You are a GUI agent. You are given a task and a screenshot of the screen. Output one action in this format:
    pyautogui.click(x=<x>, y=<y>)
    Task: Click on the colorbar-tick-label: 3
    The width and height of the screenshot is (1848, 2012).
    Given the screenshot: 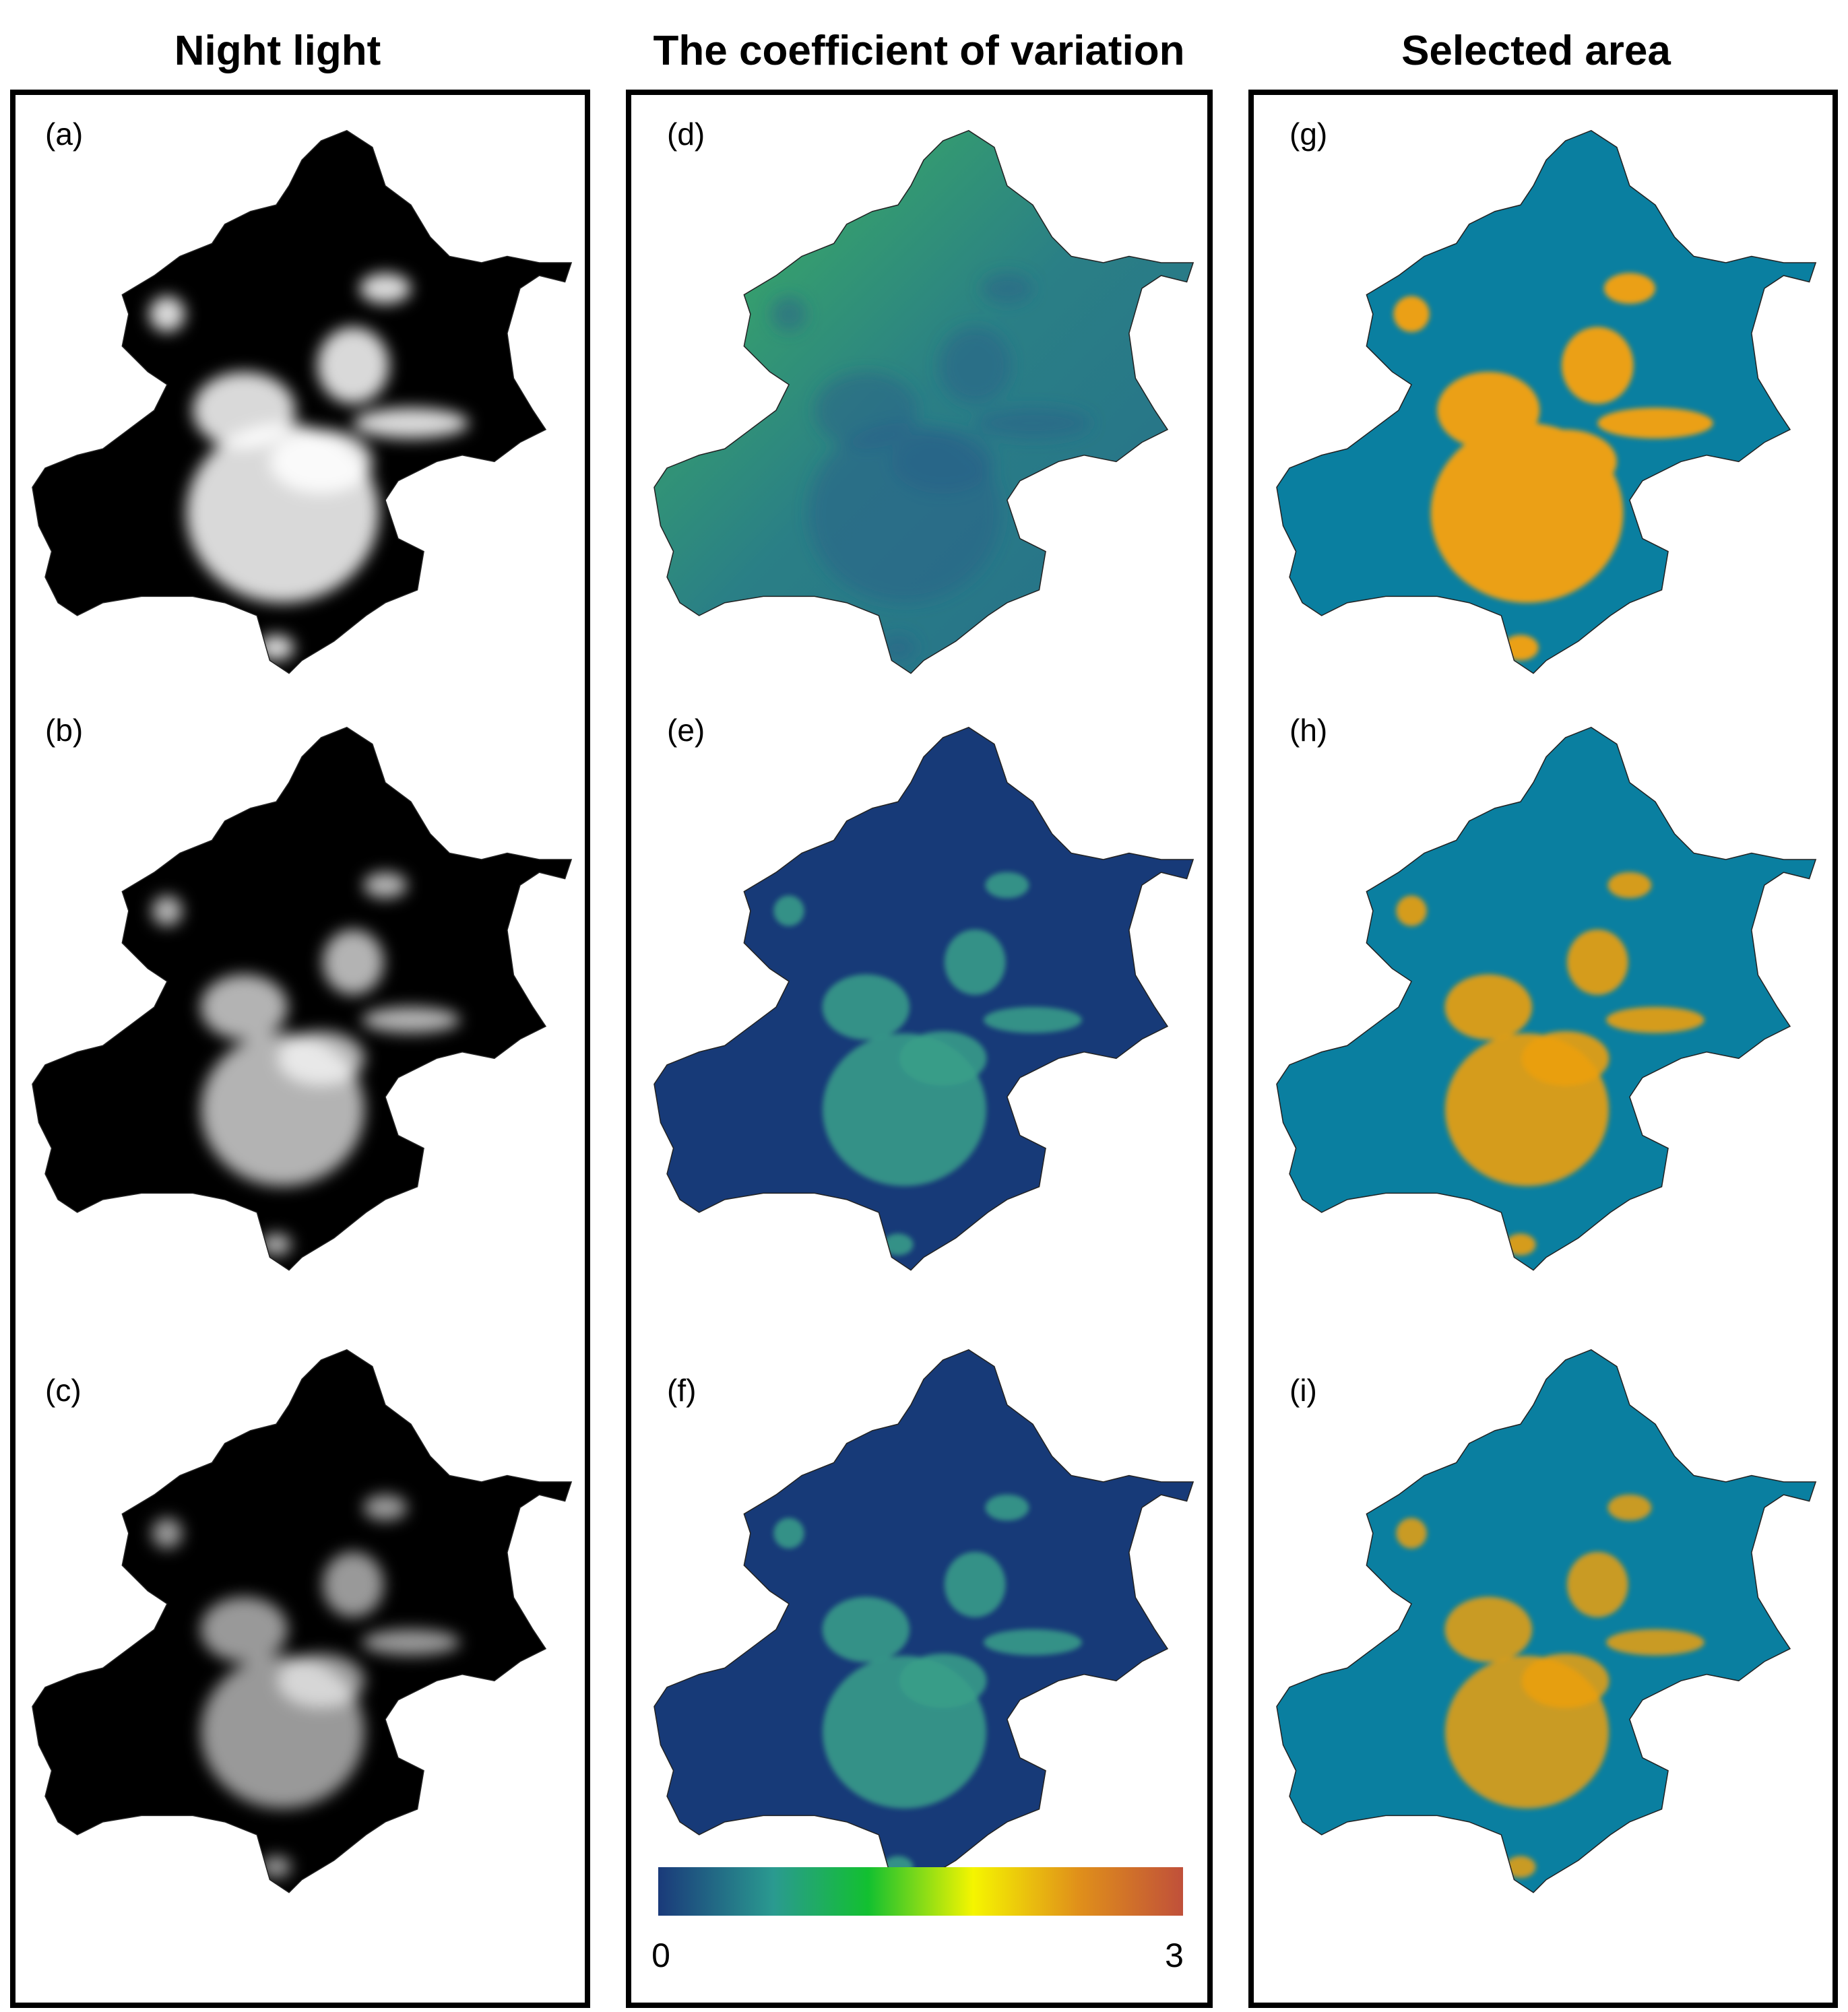 What is the action you would take?
    pyautogui.click(x=1174, y=1955)
    